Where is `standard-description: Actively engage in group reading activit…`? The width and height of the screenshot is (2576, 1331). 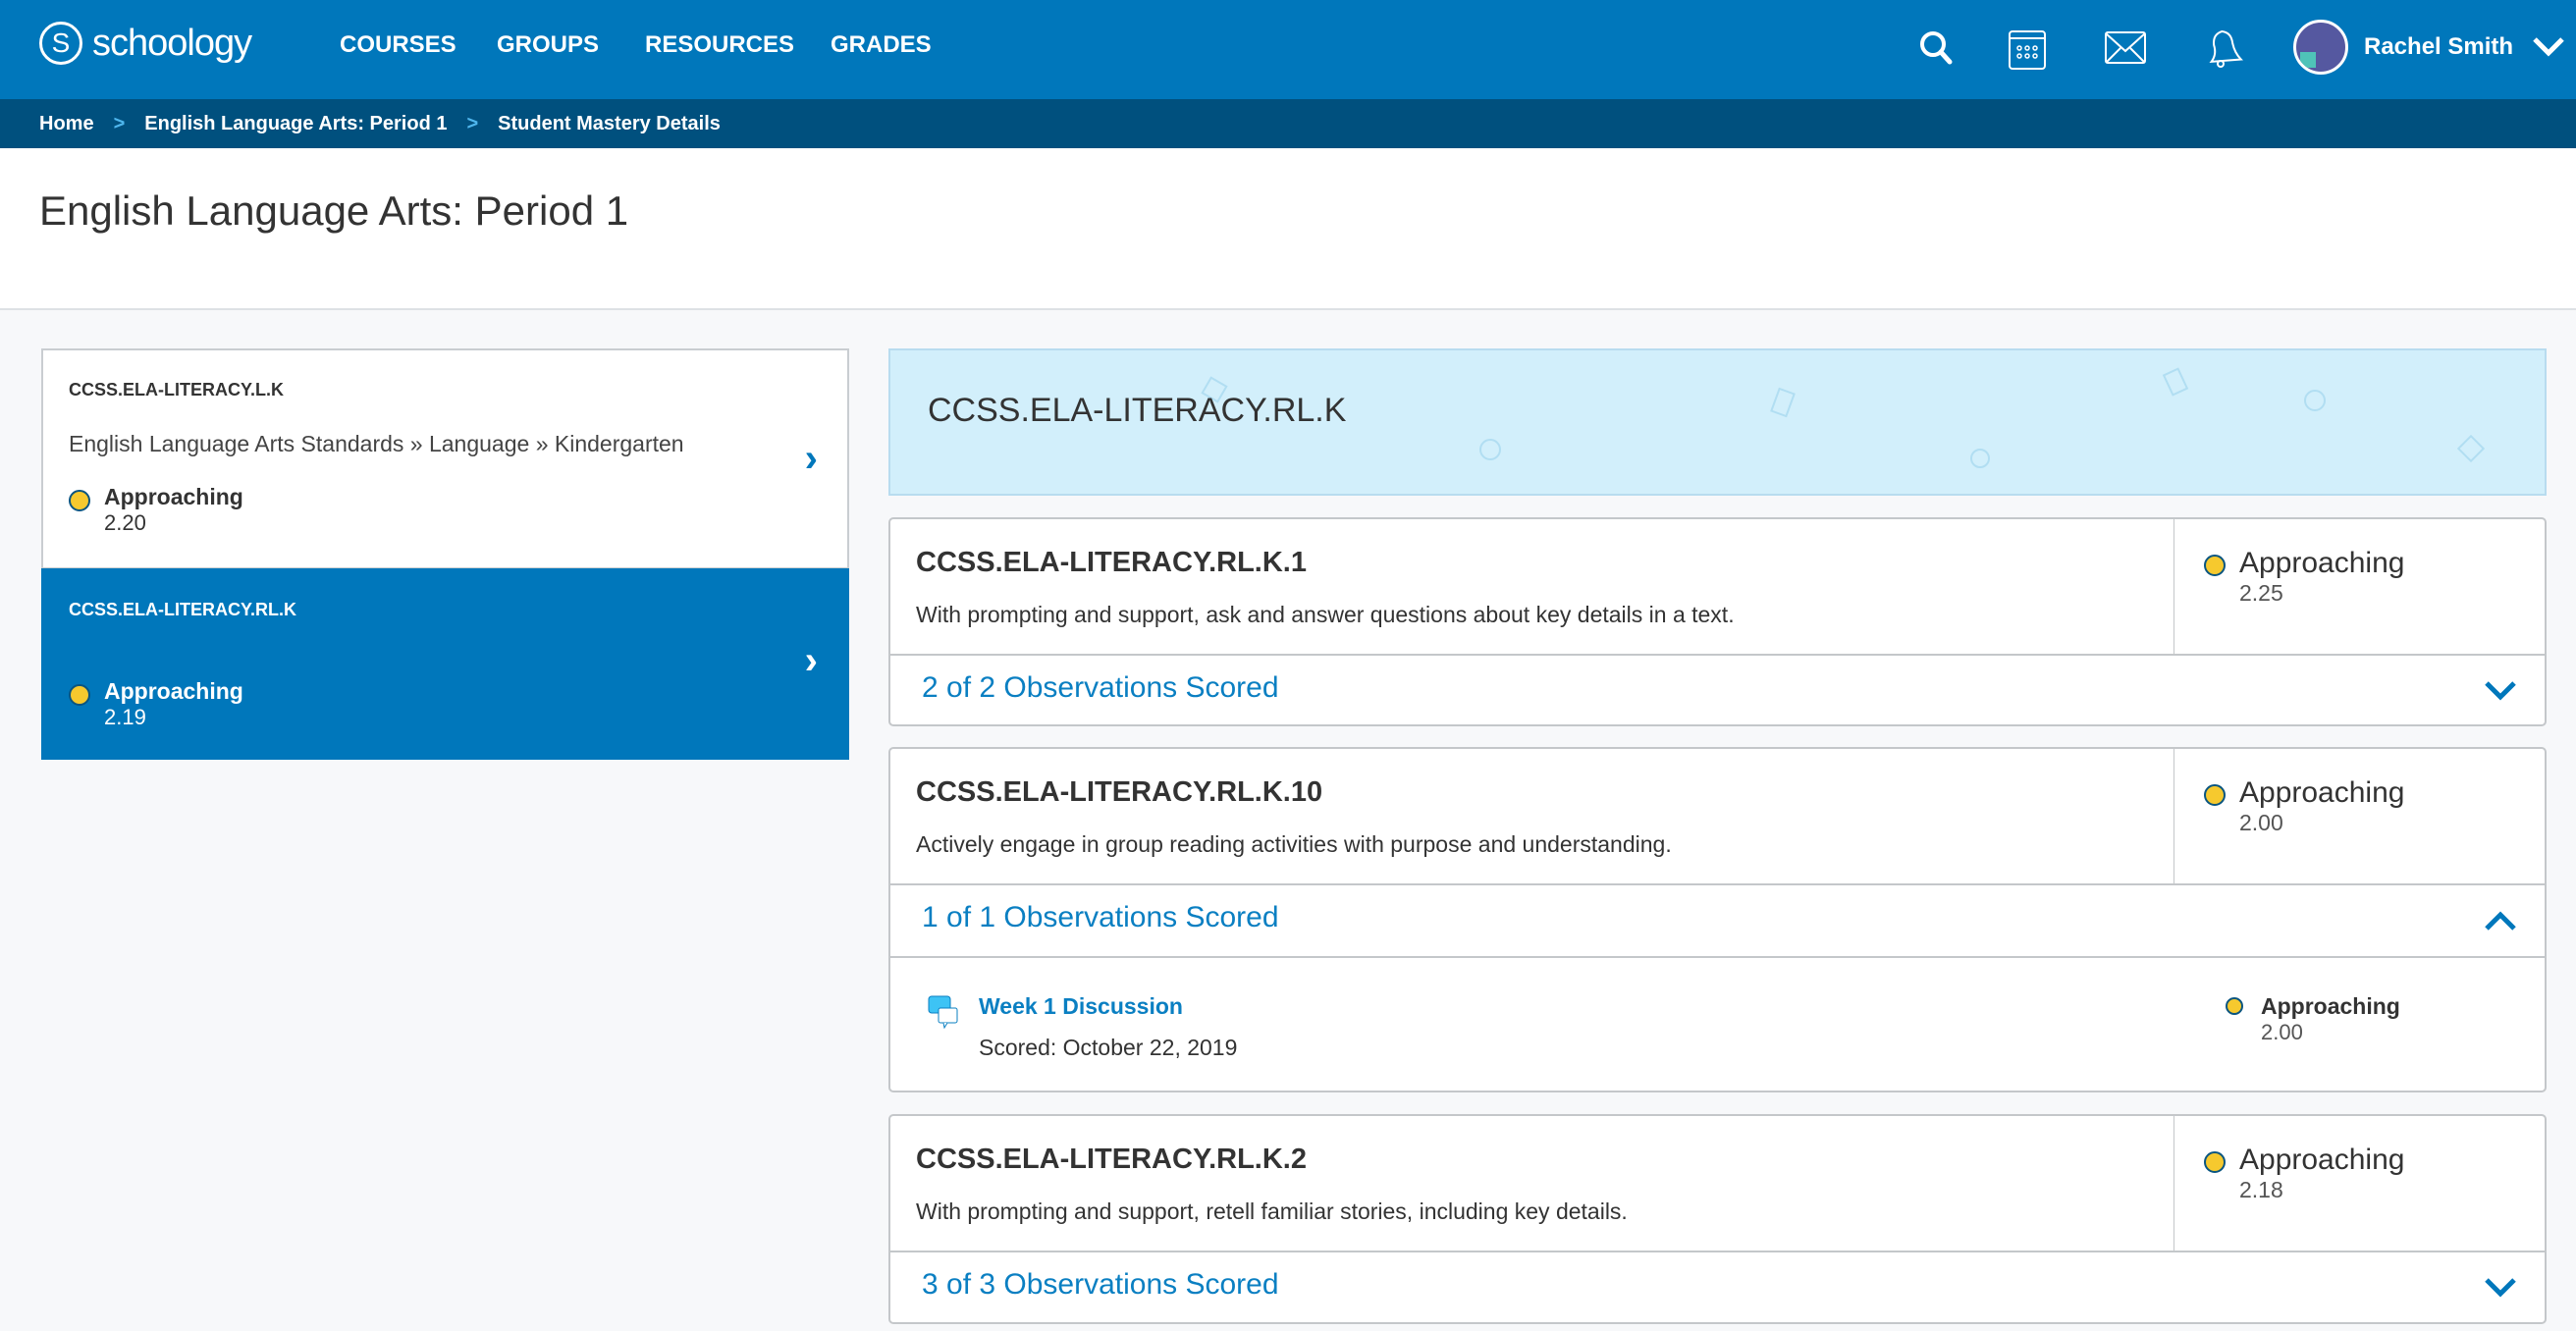
standard-description: Actively engage in group reading activit… is located at coordinates (1294, 844).